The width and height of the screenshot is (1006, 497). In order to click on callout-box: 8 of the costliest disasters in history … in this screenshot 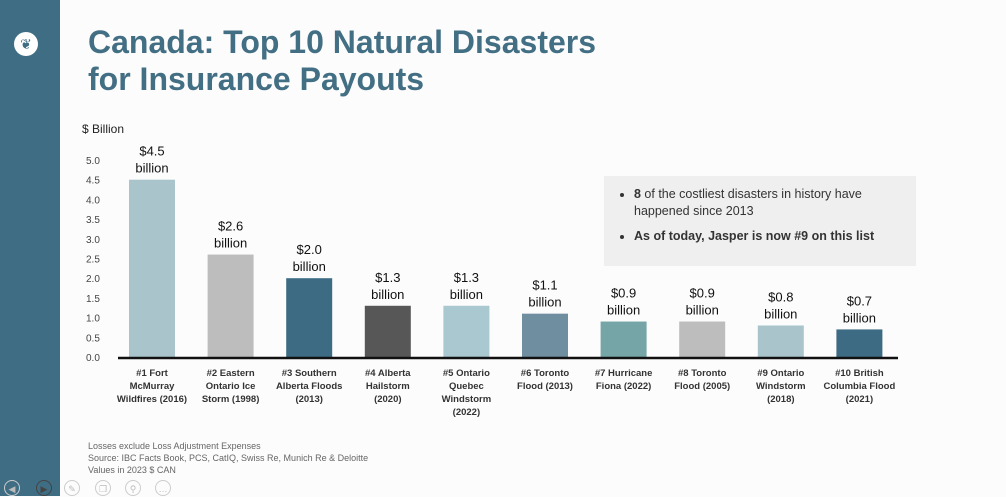, I will do `click(760, 221)`.